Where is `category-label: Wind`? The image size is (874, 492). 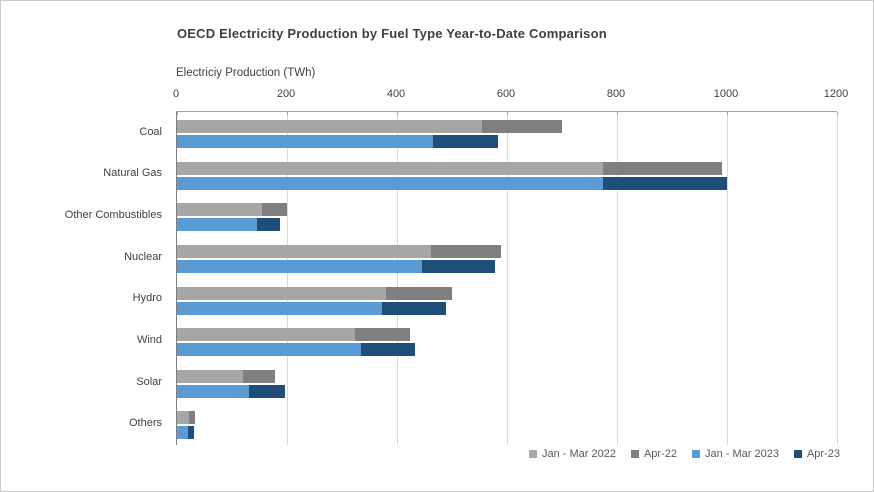
category-label: Wind is located at coordinates (149, 339).